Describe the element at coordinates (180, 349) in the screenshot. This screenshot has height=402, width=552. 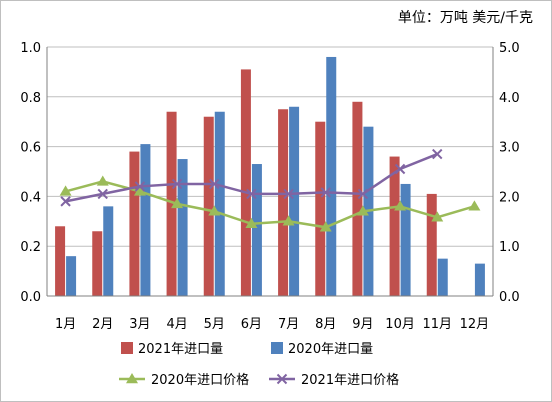
I see `legend-label: 2021年进口量` at that location.